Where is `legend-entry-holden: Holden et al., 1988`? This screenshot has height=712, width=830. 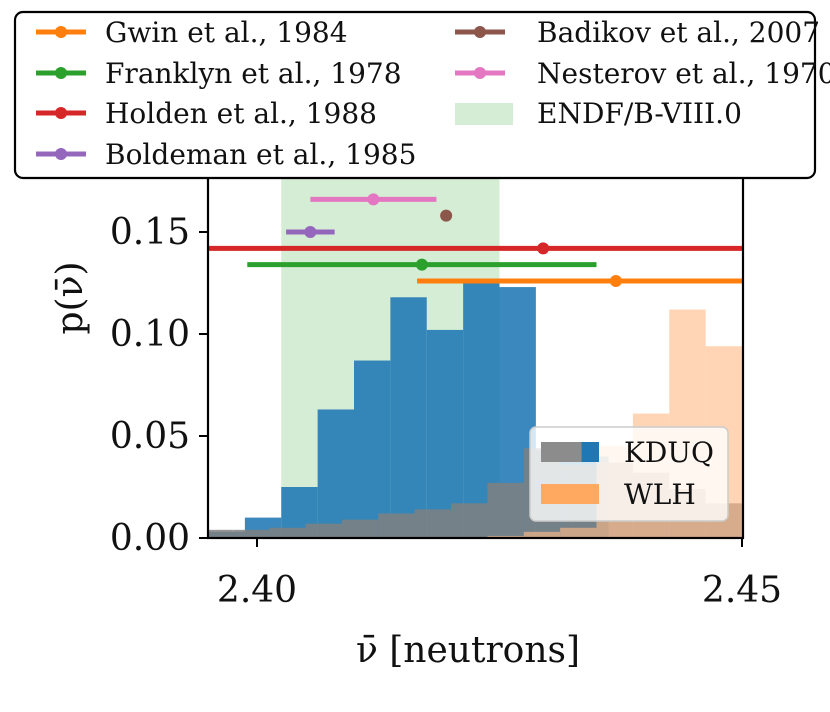 legend-entry-holden: Holden et al., 1988 is located at coordinates (206, 113).